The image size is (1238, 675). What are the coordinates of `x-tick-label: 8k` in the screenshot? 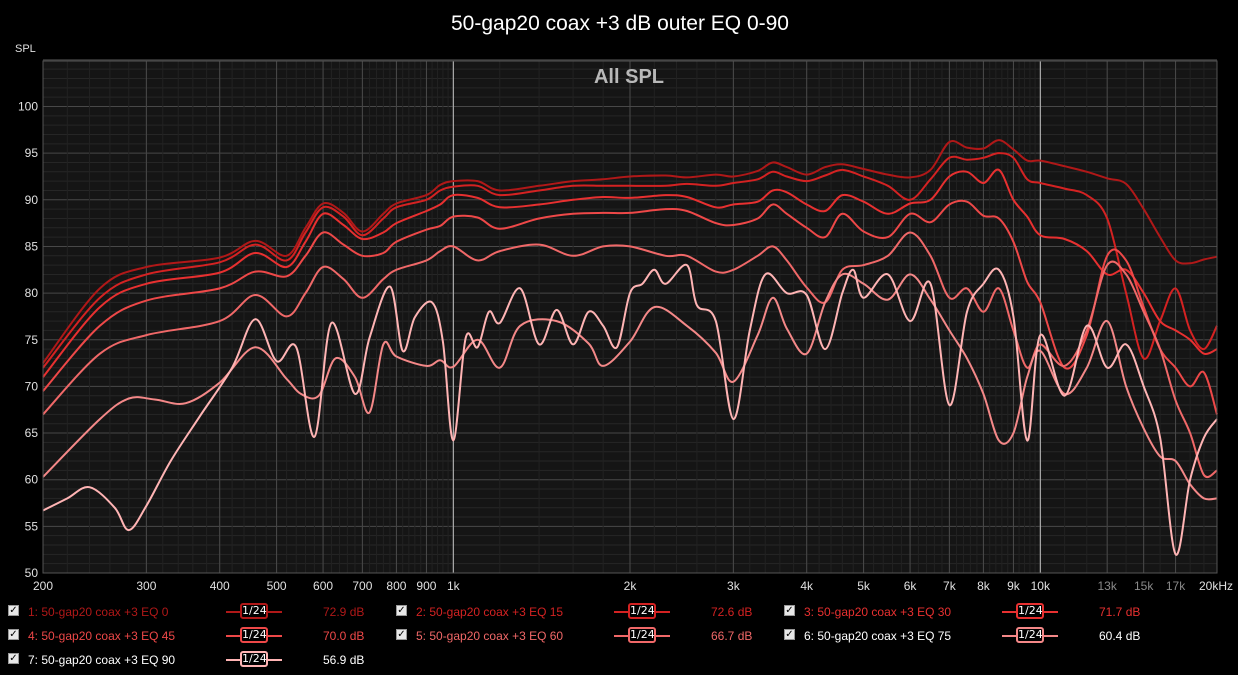 It's located at (984, 586).